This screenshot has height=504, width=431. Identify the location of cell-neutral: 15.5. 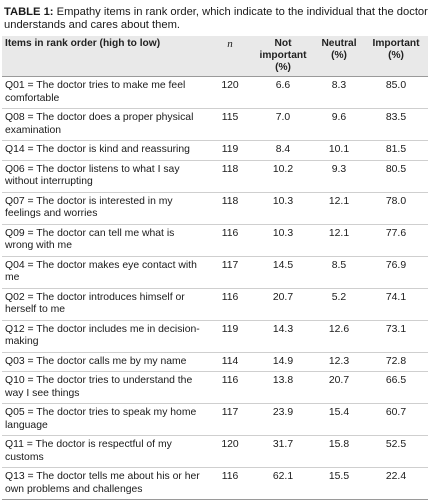
(339, 483).